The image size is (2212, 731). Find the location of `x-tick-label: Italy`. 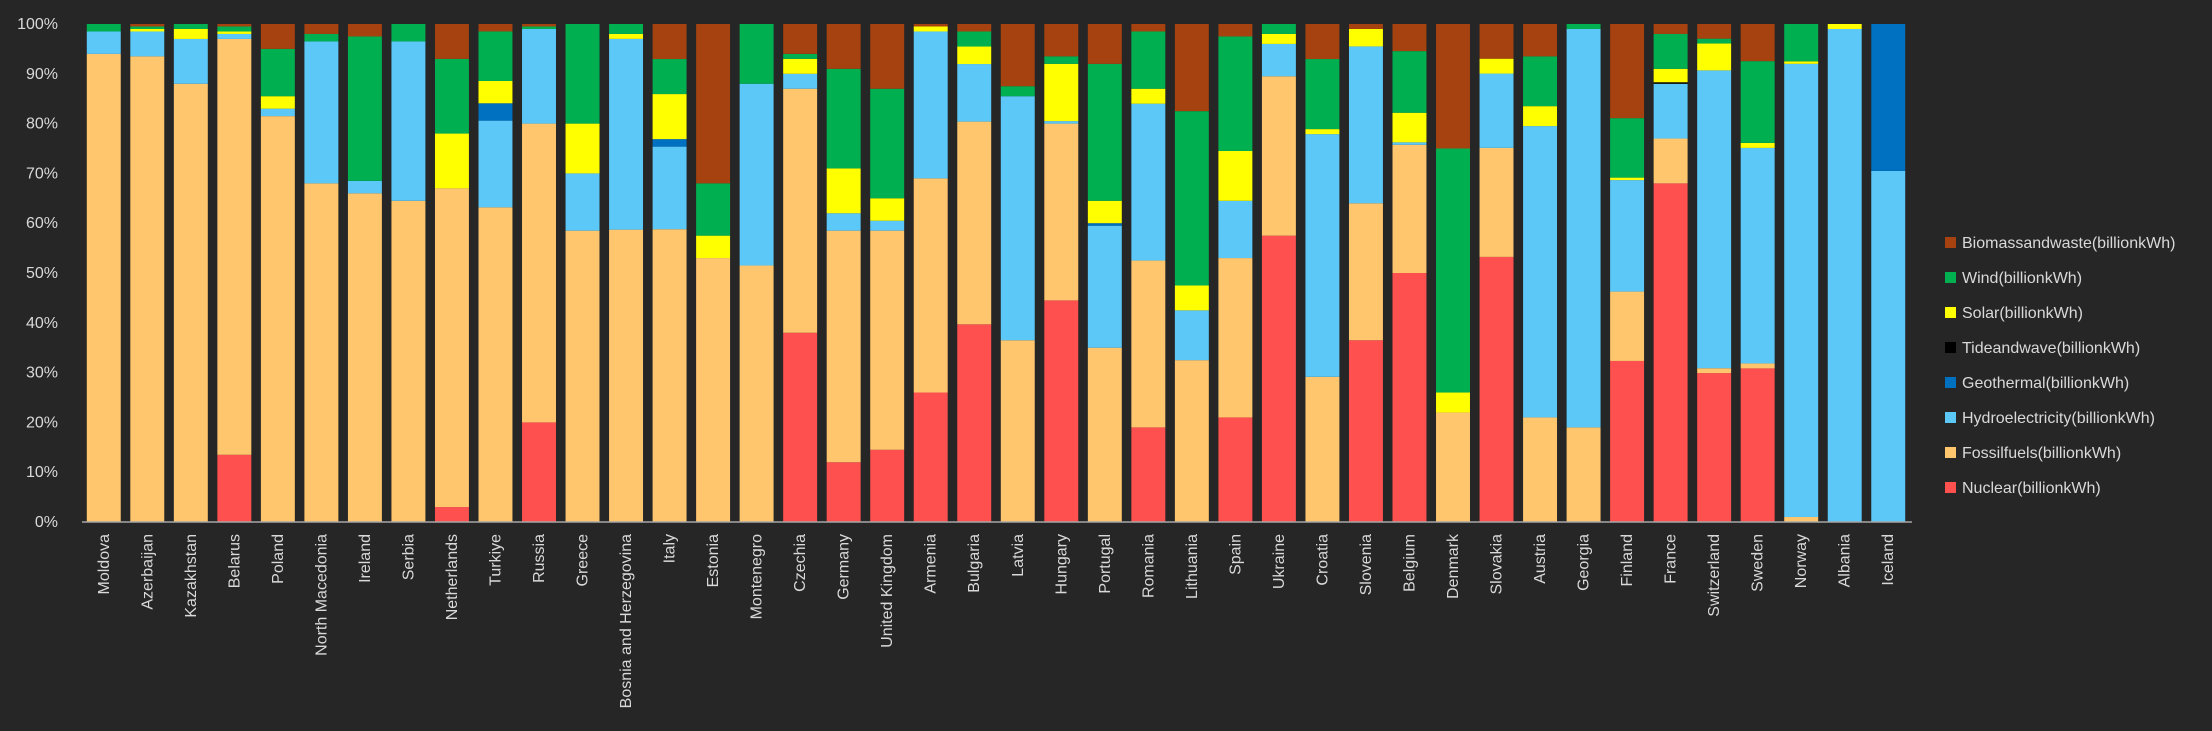

x-tick-label: Italy is located at coordinates (670, 548).